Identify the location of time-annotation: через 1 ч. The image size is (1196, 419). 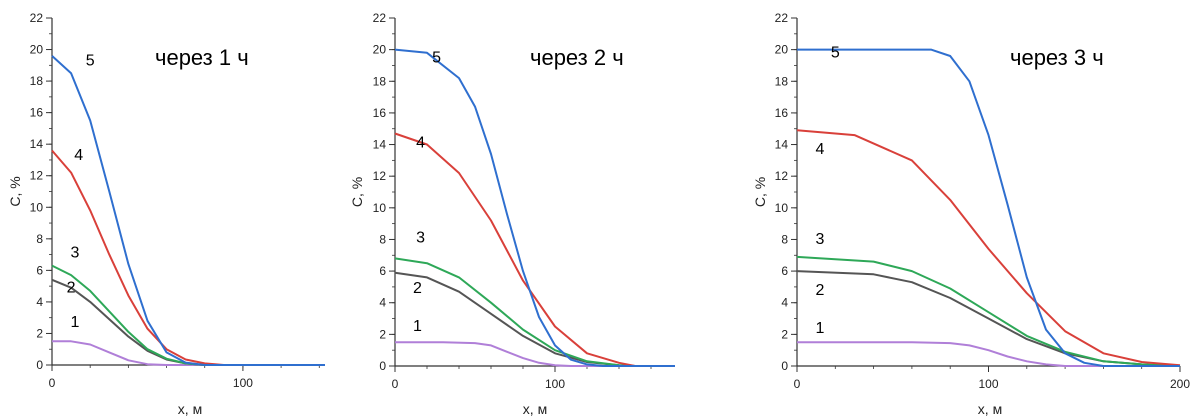
(202, 57).